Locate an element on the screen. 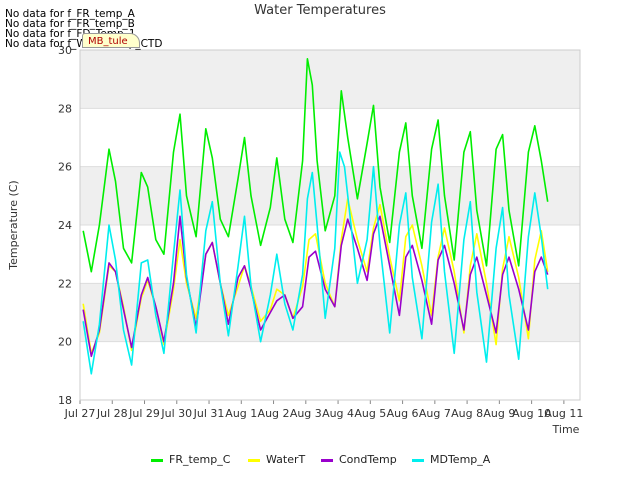 The image size is (640, 480). x-tick-label: Jul 29 is located at coordinates (144, 413).